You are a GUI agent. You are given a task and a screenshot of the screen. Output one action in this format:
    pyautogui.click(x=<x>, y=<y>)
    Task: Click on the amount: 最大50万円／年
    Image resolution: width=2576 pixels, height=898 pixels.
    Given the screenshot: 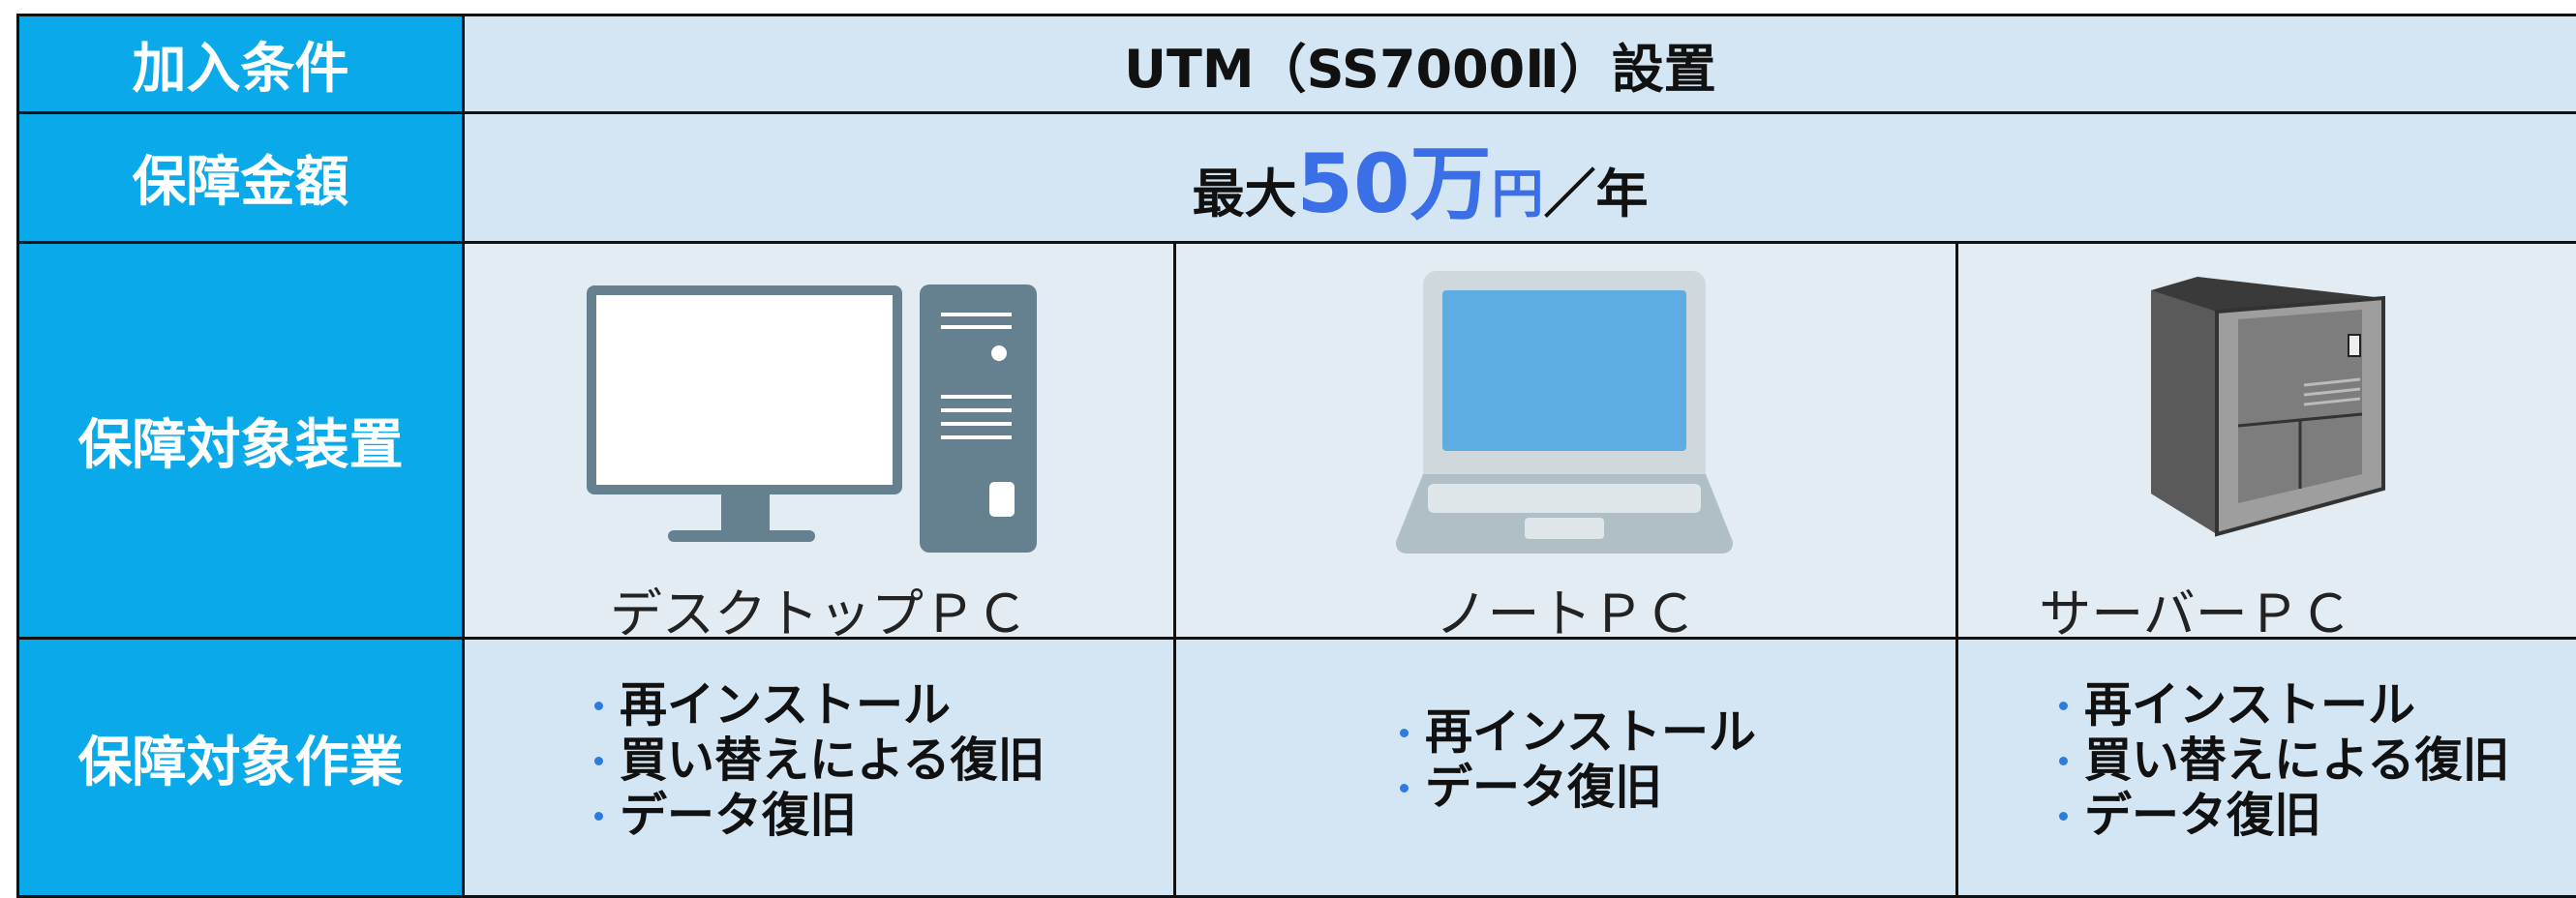 What is the action you would take?
    pyautogui.click(x=1421, y=177)
    